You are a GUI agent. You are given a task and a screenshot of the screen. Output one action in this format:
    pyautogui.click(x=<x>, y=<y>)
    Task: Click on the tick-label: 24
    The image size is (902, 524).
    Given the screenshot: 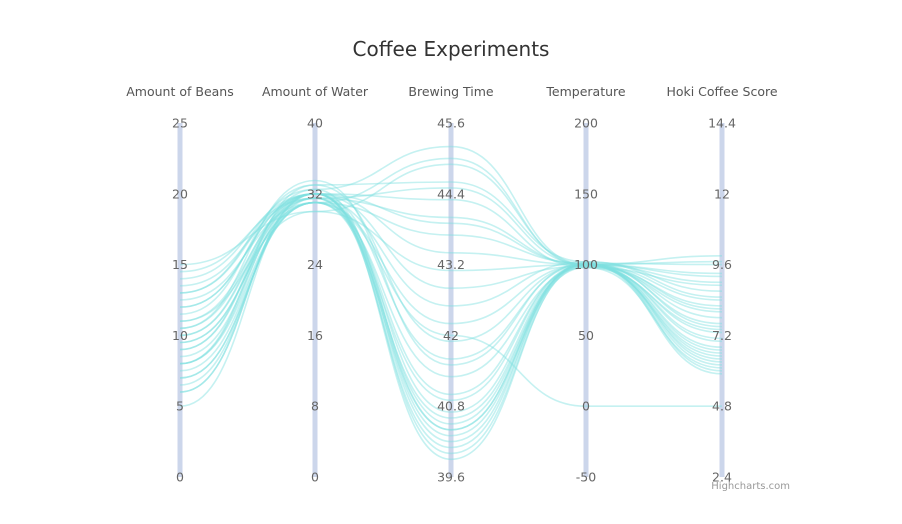 What is the action you would take?
    pyautogui.click(x=315, y=264)
    